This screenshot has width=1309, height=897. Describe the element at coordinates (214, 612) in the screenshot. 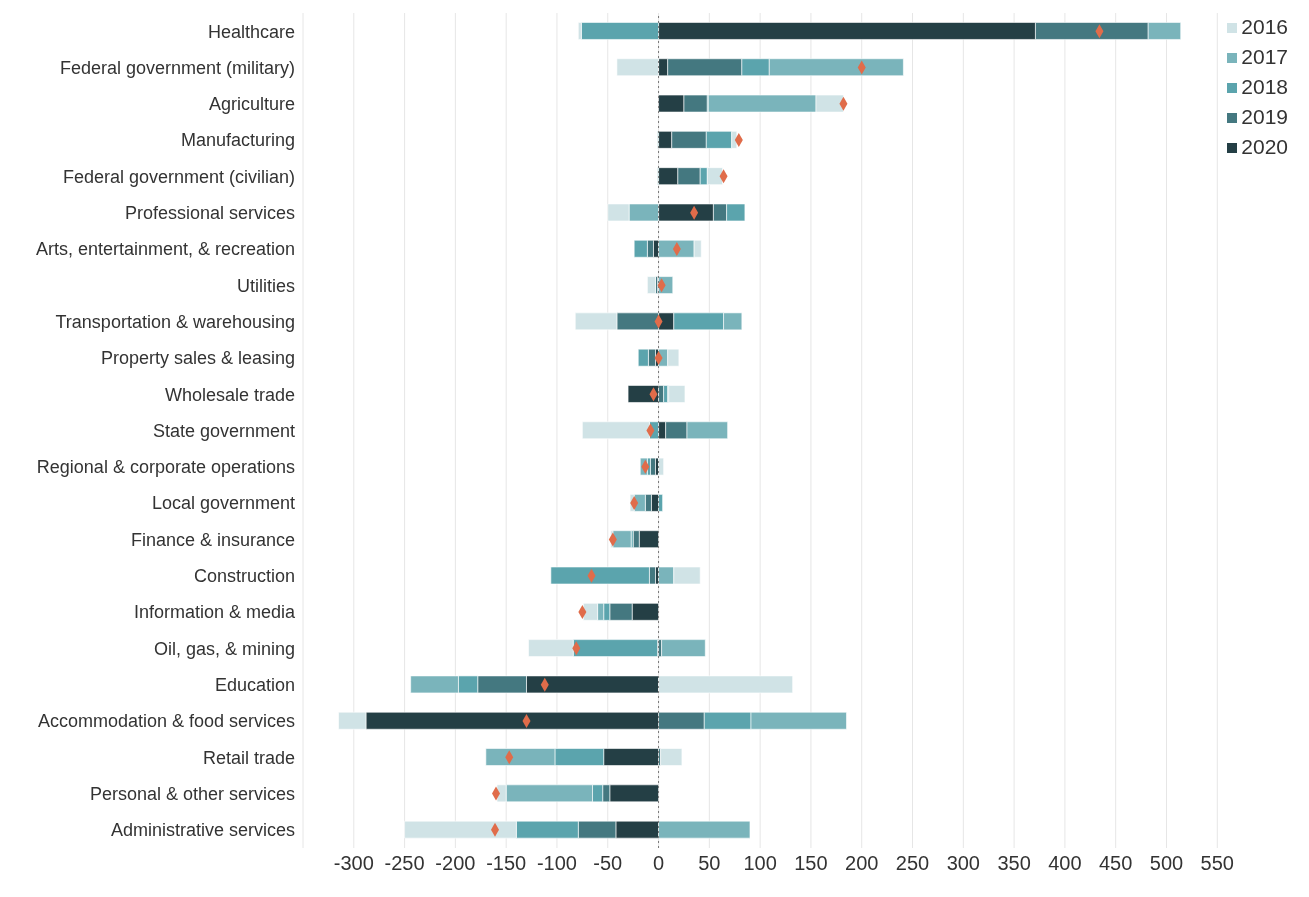

I see `y-tick-label: Information & media` at that location.